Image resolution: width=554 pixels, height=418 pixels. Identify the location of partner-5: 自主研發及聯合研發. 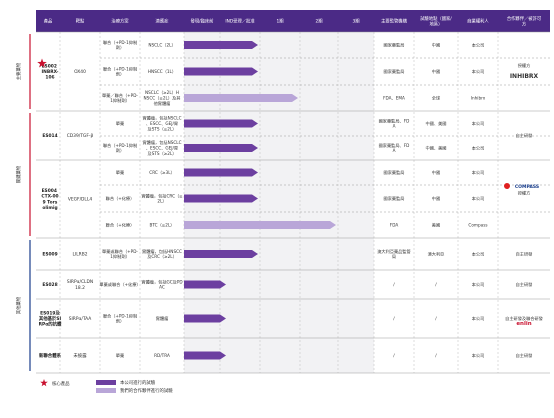
(524, 318).